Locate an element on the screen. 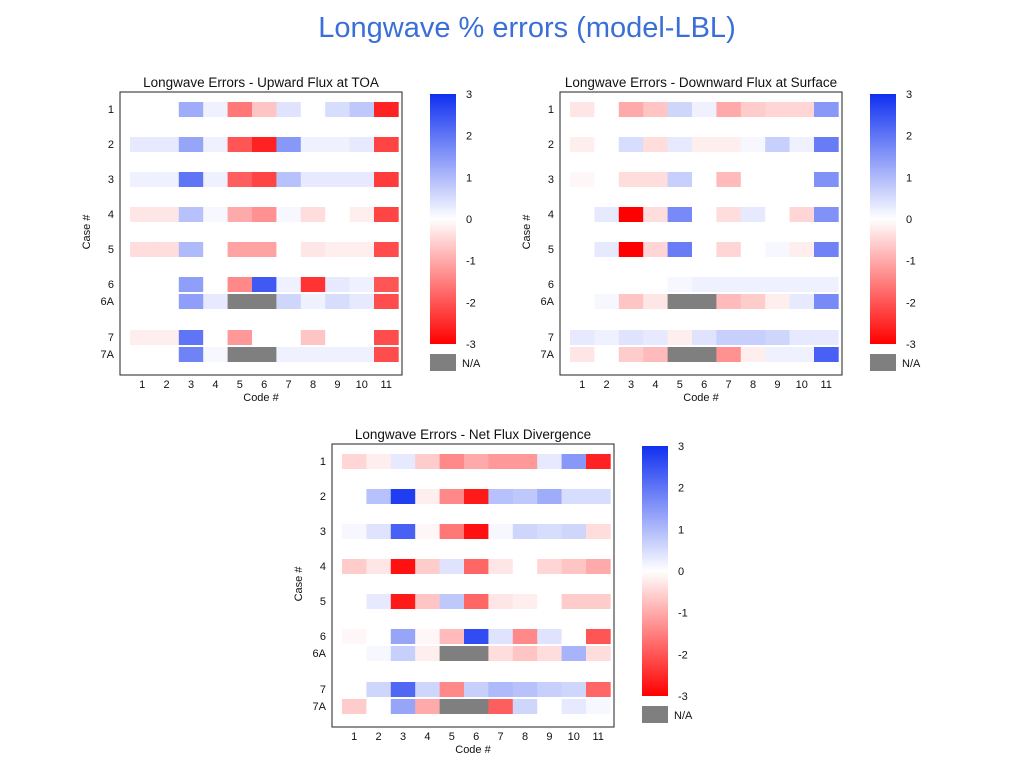  x-tick-label: 3 is located at coordinates (631, 385).